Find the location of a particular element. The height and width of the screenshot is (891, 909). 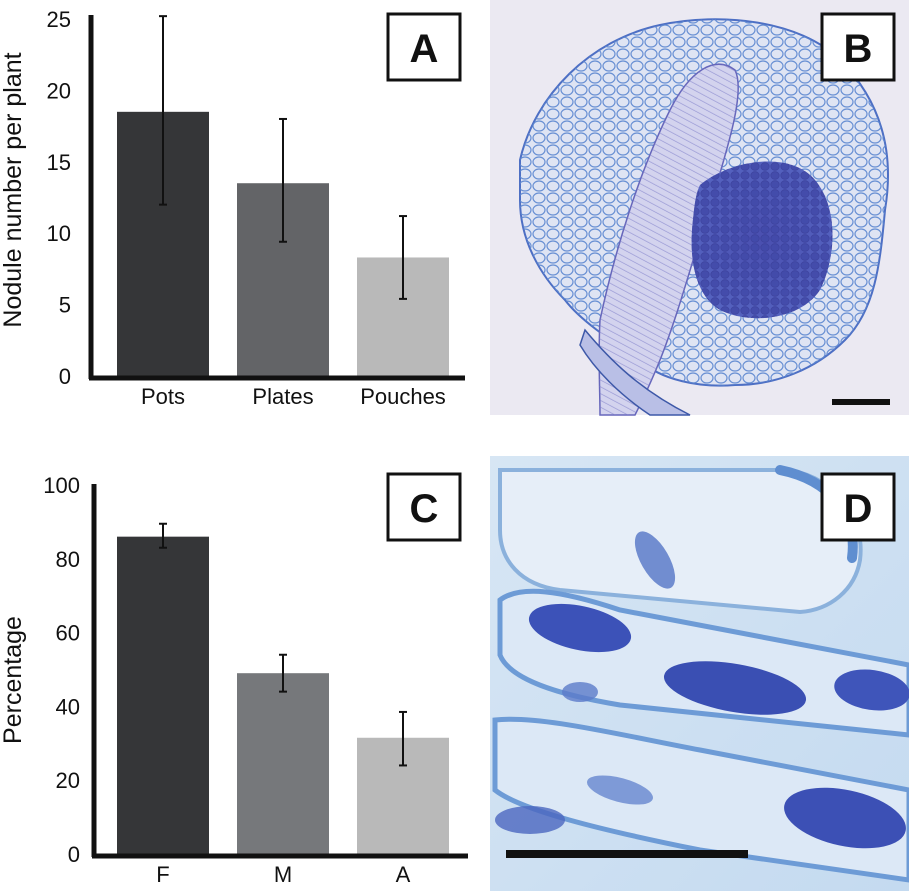

panel-b-label-box is located at coordinates (858, 47).